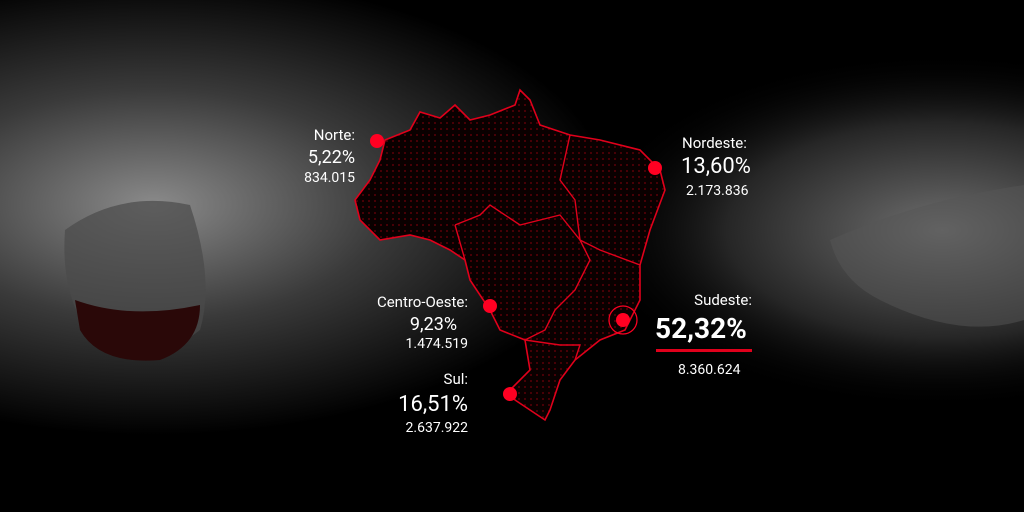 Image resolution: width=1024 pixels, height=512 pixels. What do you see at coordinates (714, 143) in the screenshot?
I see `region-name: Nordeste:` at bounding box center [714, 143].